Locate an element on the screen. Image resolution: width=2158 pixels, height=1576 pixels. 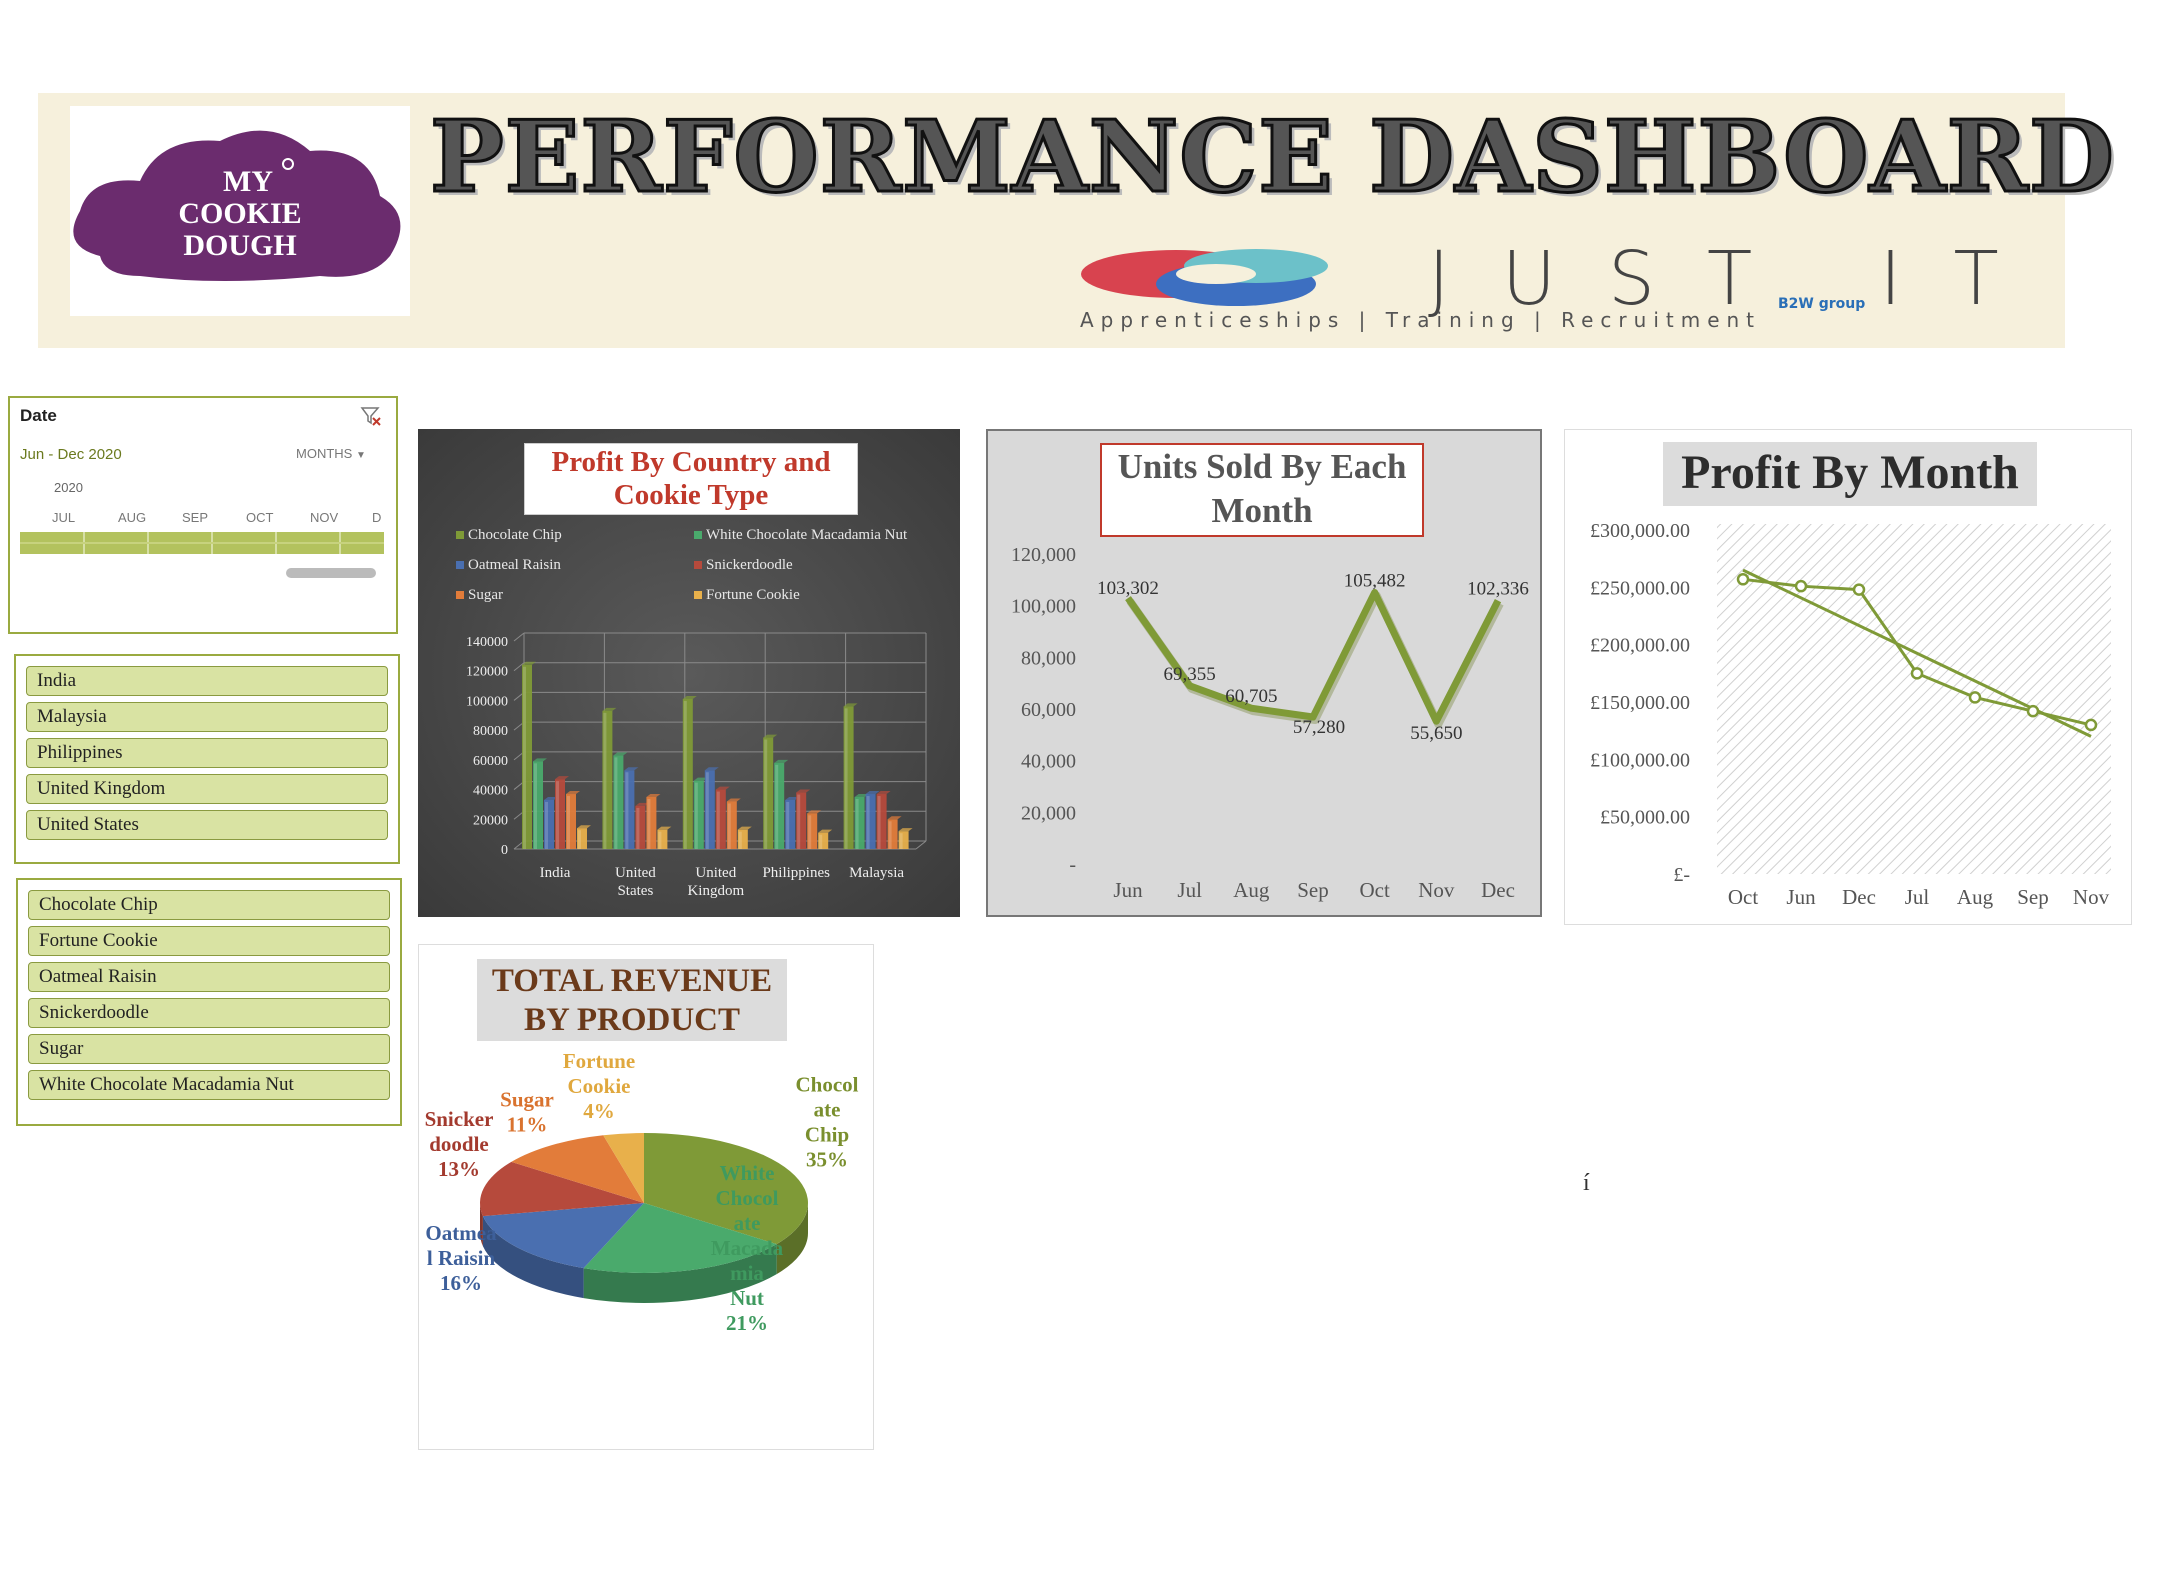
slicer-item-india: India is located at coordinates (207, 681).